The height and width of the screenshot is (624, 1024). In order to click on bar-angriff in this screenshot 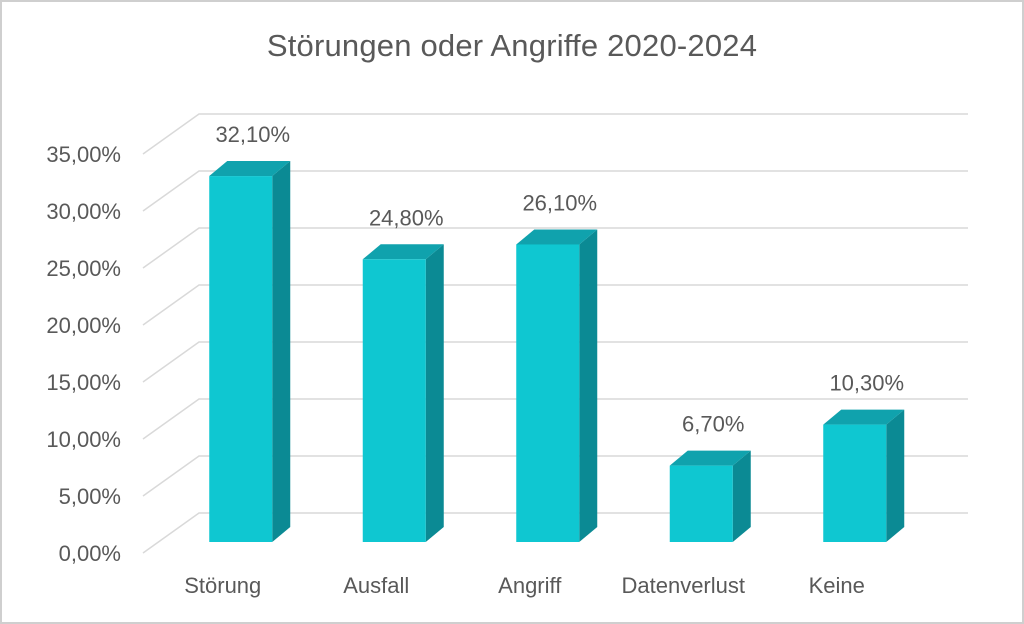, I will do `click(557, 385)`.